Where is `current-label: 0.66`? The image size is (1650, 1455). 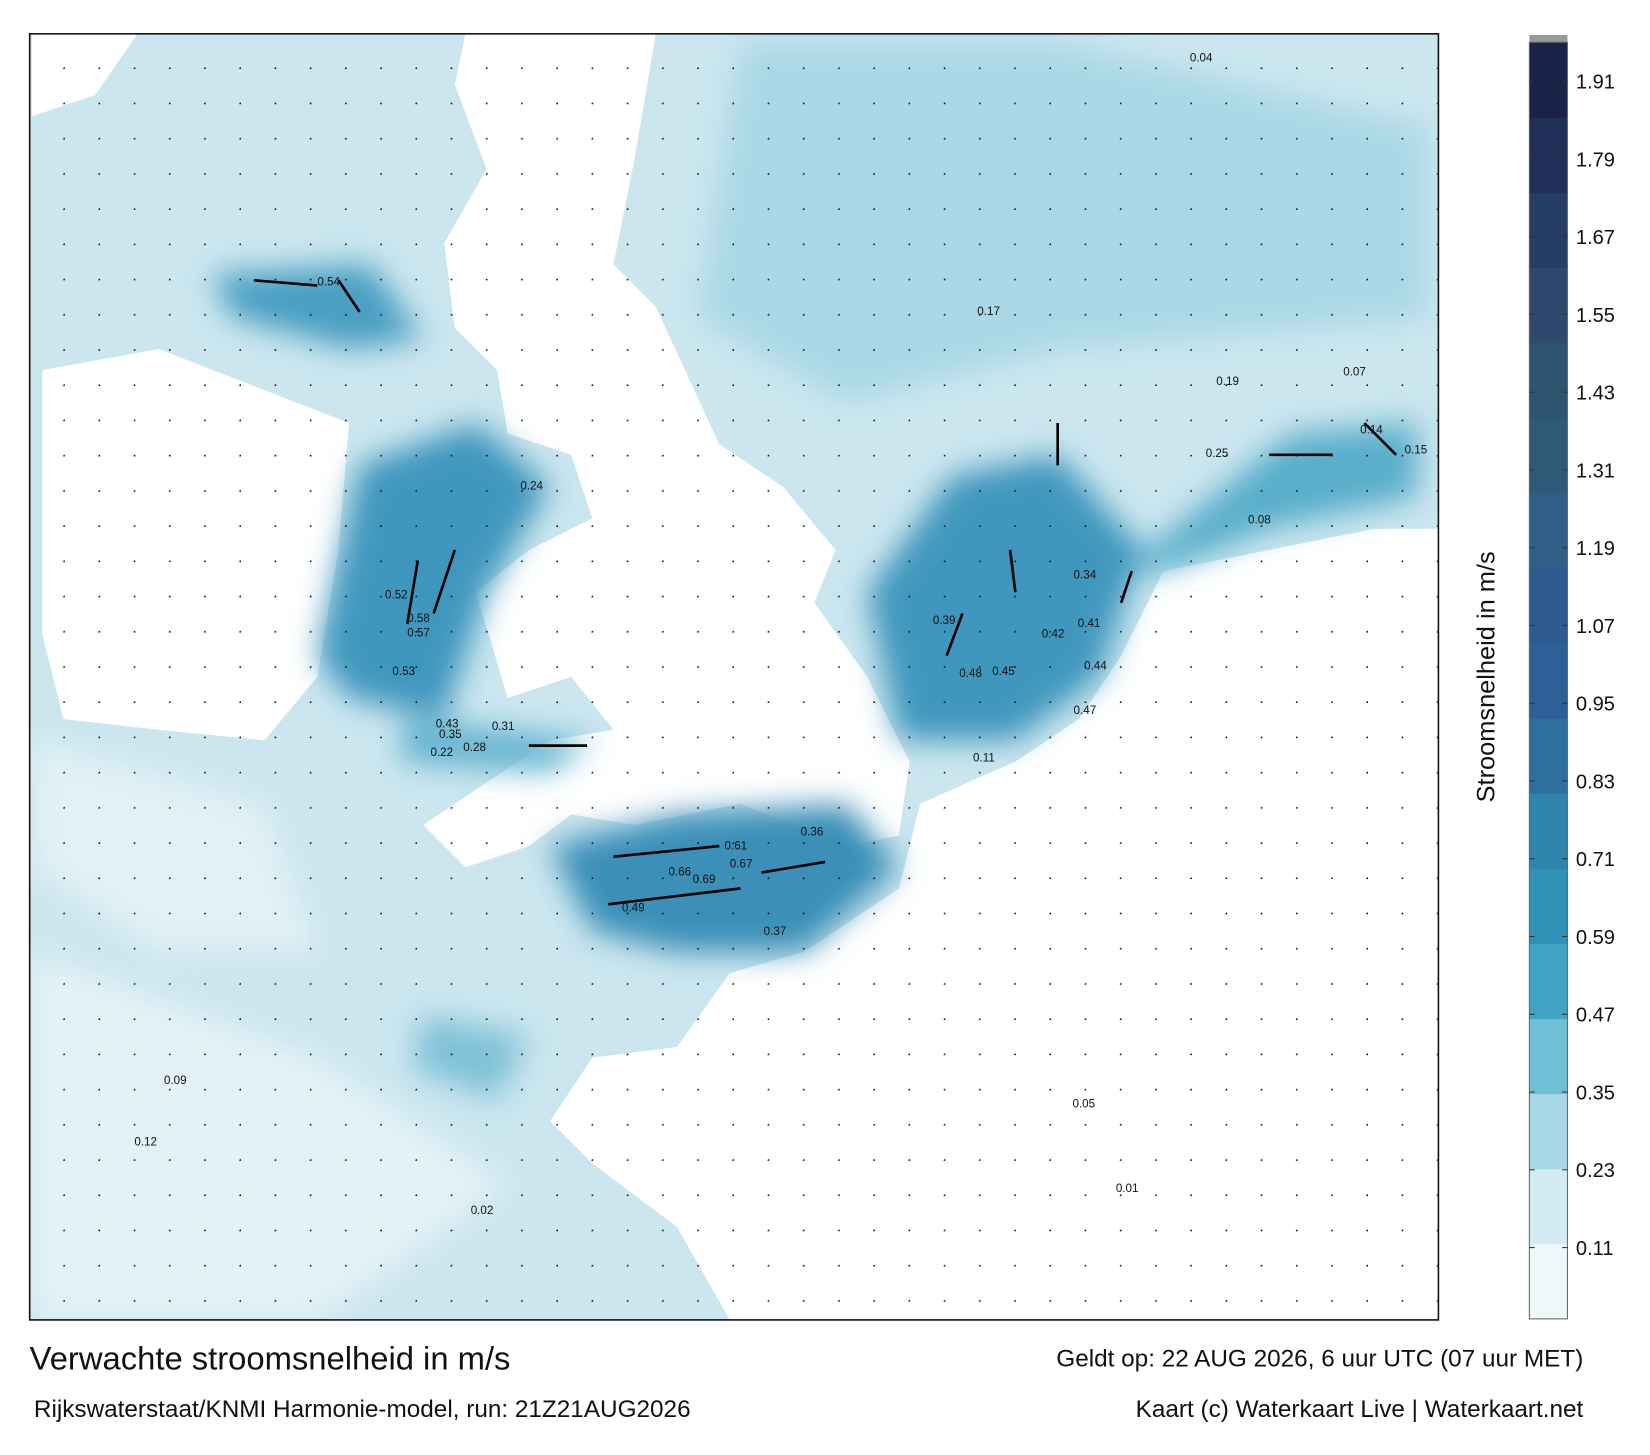 current-label: 0.66 is located at coordinates (679, 872).